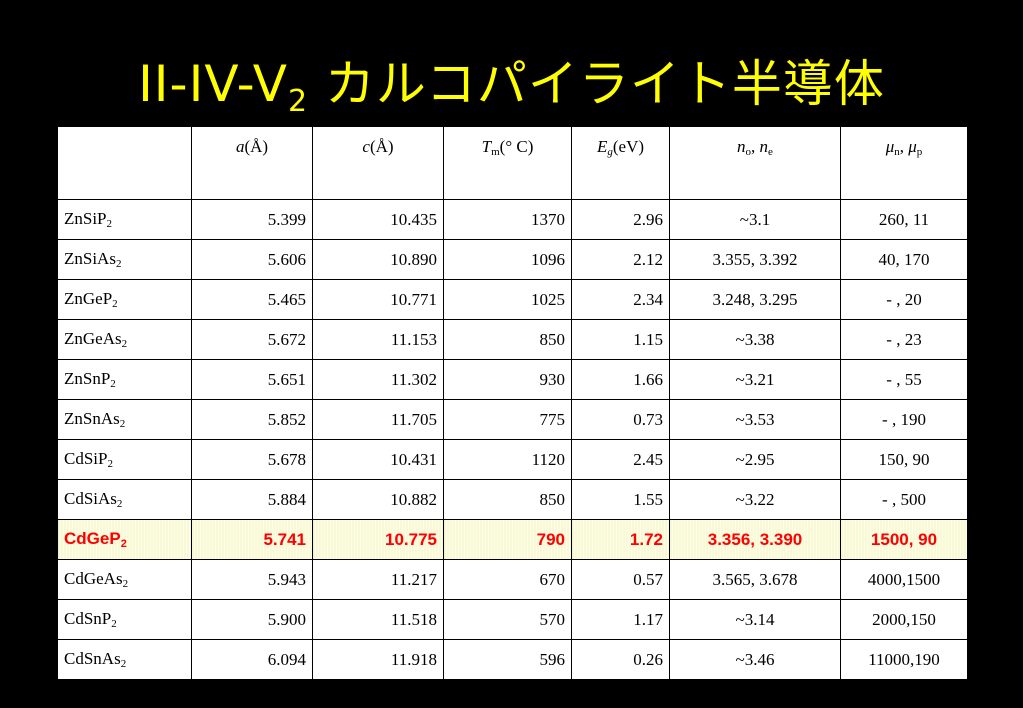 This screenshot has width=1023, height=708. Describe the element at coordinates (507, 299) in the screenshot. I see `cell-tm: 1025` at that location.